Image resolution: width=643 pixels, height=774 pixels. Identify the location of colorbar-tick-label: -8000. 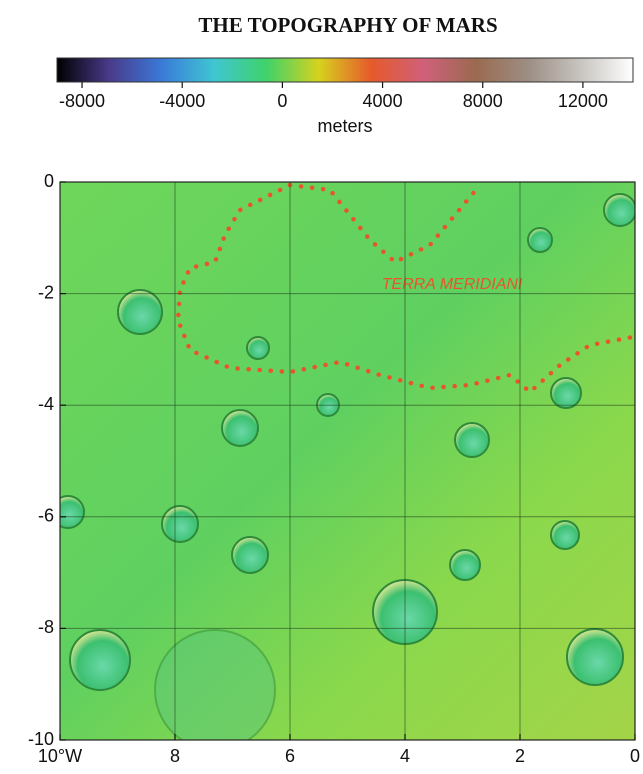
(82, 101).